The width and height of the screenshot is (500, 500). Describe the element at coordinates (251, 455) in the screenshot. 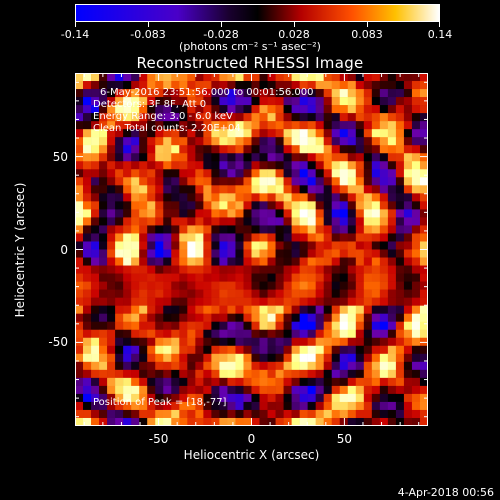

I see `x-axis-title: Heliocentric X (arcsec)` at that location.